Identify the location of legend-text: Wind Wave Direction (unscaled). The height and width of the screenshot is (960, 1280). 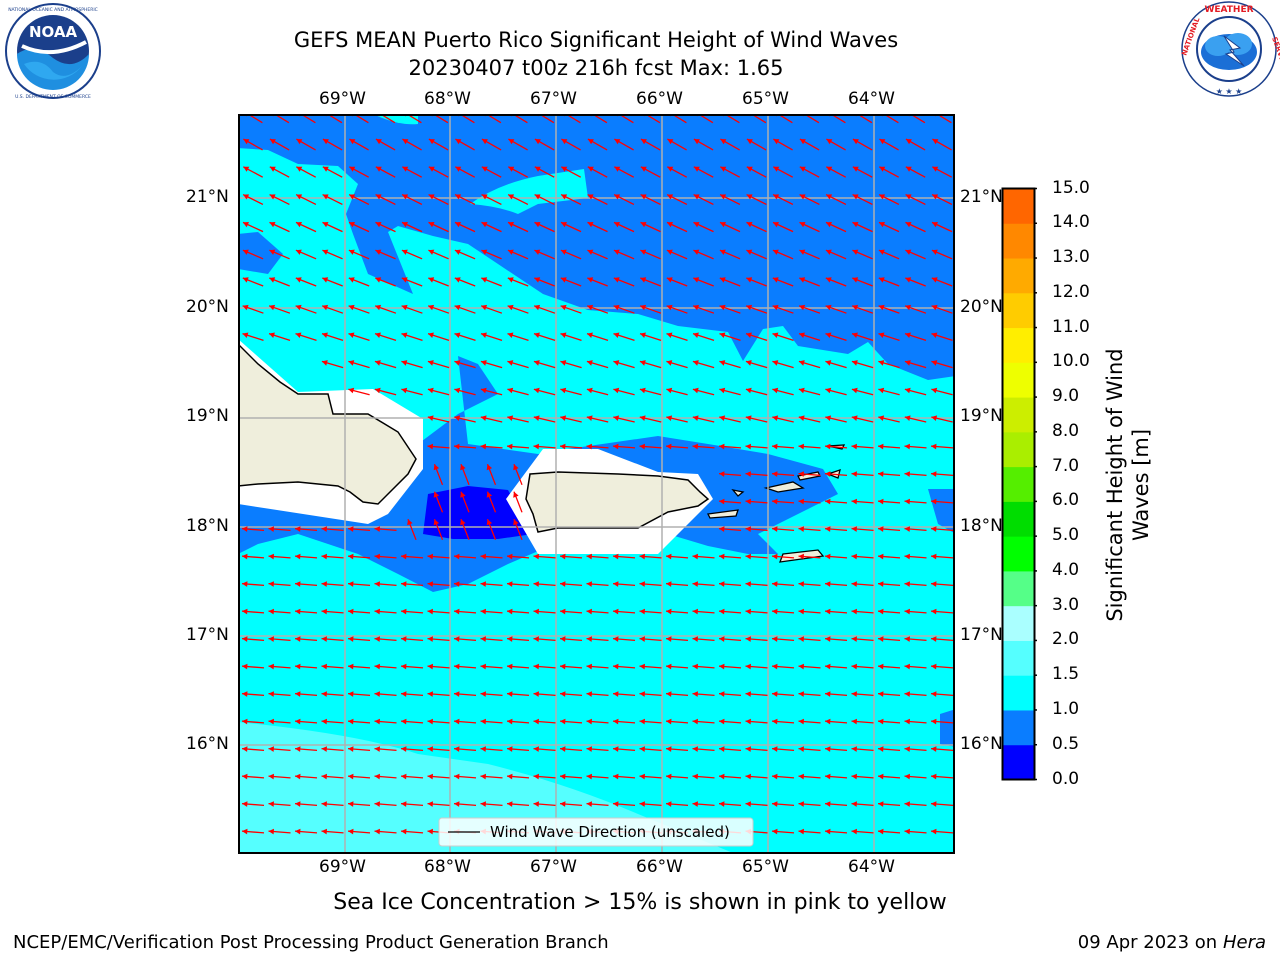
(610, 832).